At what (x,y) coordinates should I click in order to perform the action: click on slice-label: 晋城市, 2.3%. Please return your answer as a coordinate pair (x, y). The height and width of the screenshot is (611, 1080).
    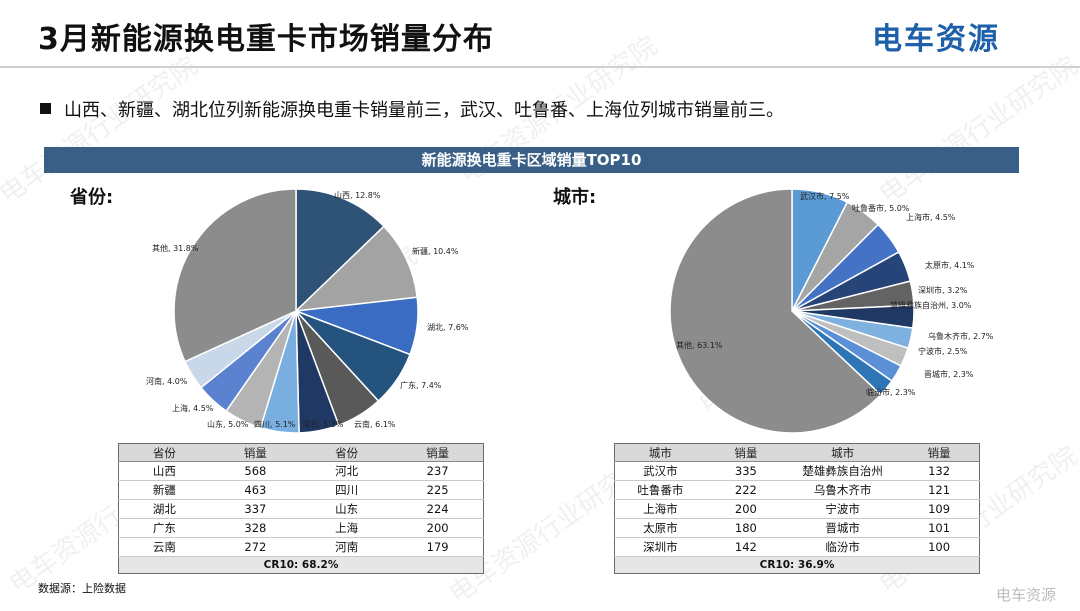
    Looking at the image, I should click on (949, 374).